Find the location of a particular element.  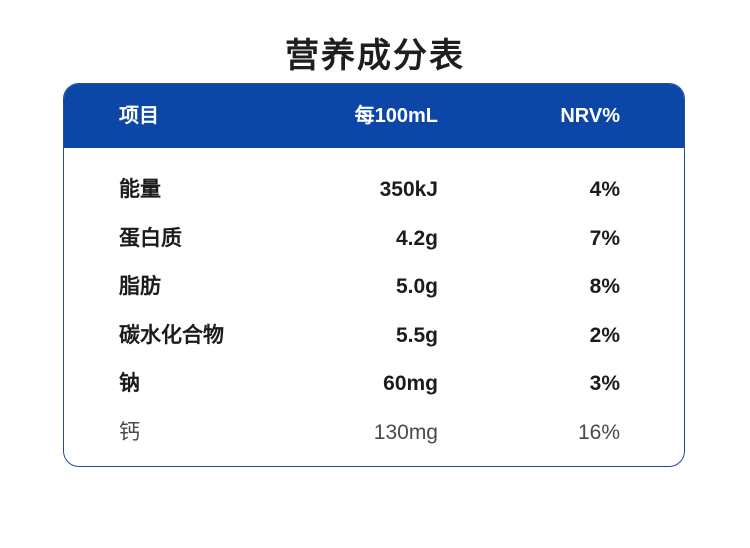

row-per-100ml: 130mg is located at coordinates (405, 432).